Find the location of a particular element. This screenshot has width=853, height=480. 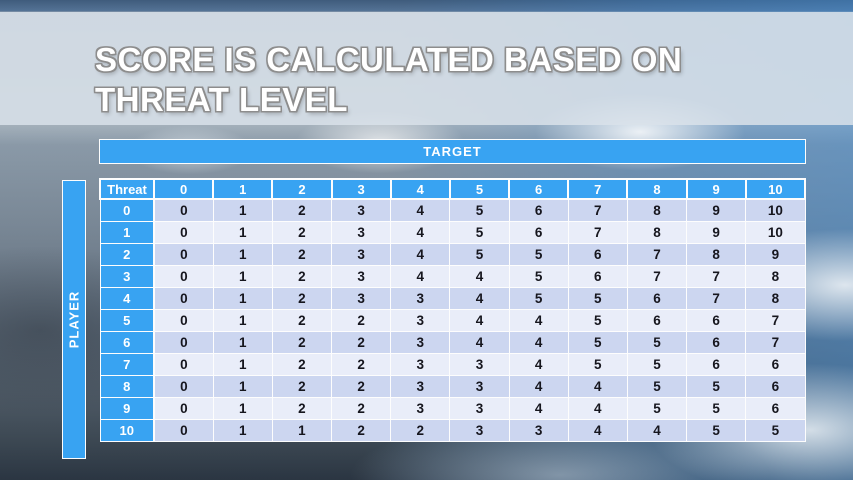

score-table-header-row: Threat 0 1 2 3 4 5 6 7 8 9 10 is located at coordinates (453, 189).